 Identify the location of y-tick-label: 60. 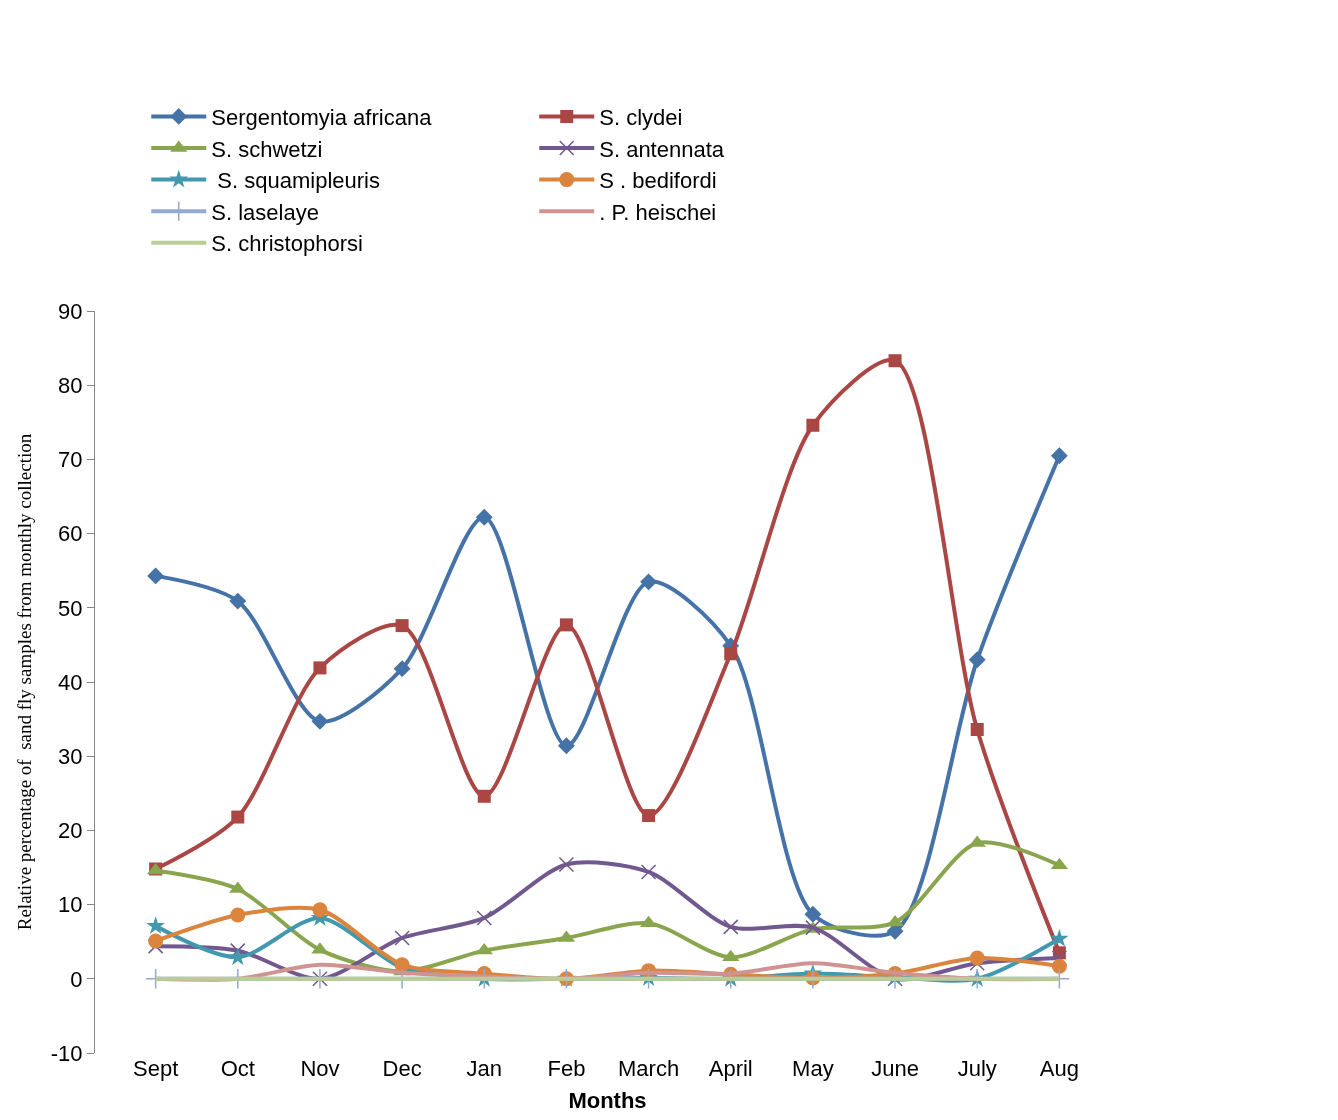
(70, 534).